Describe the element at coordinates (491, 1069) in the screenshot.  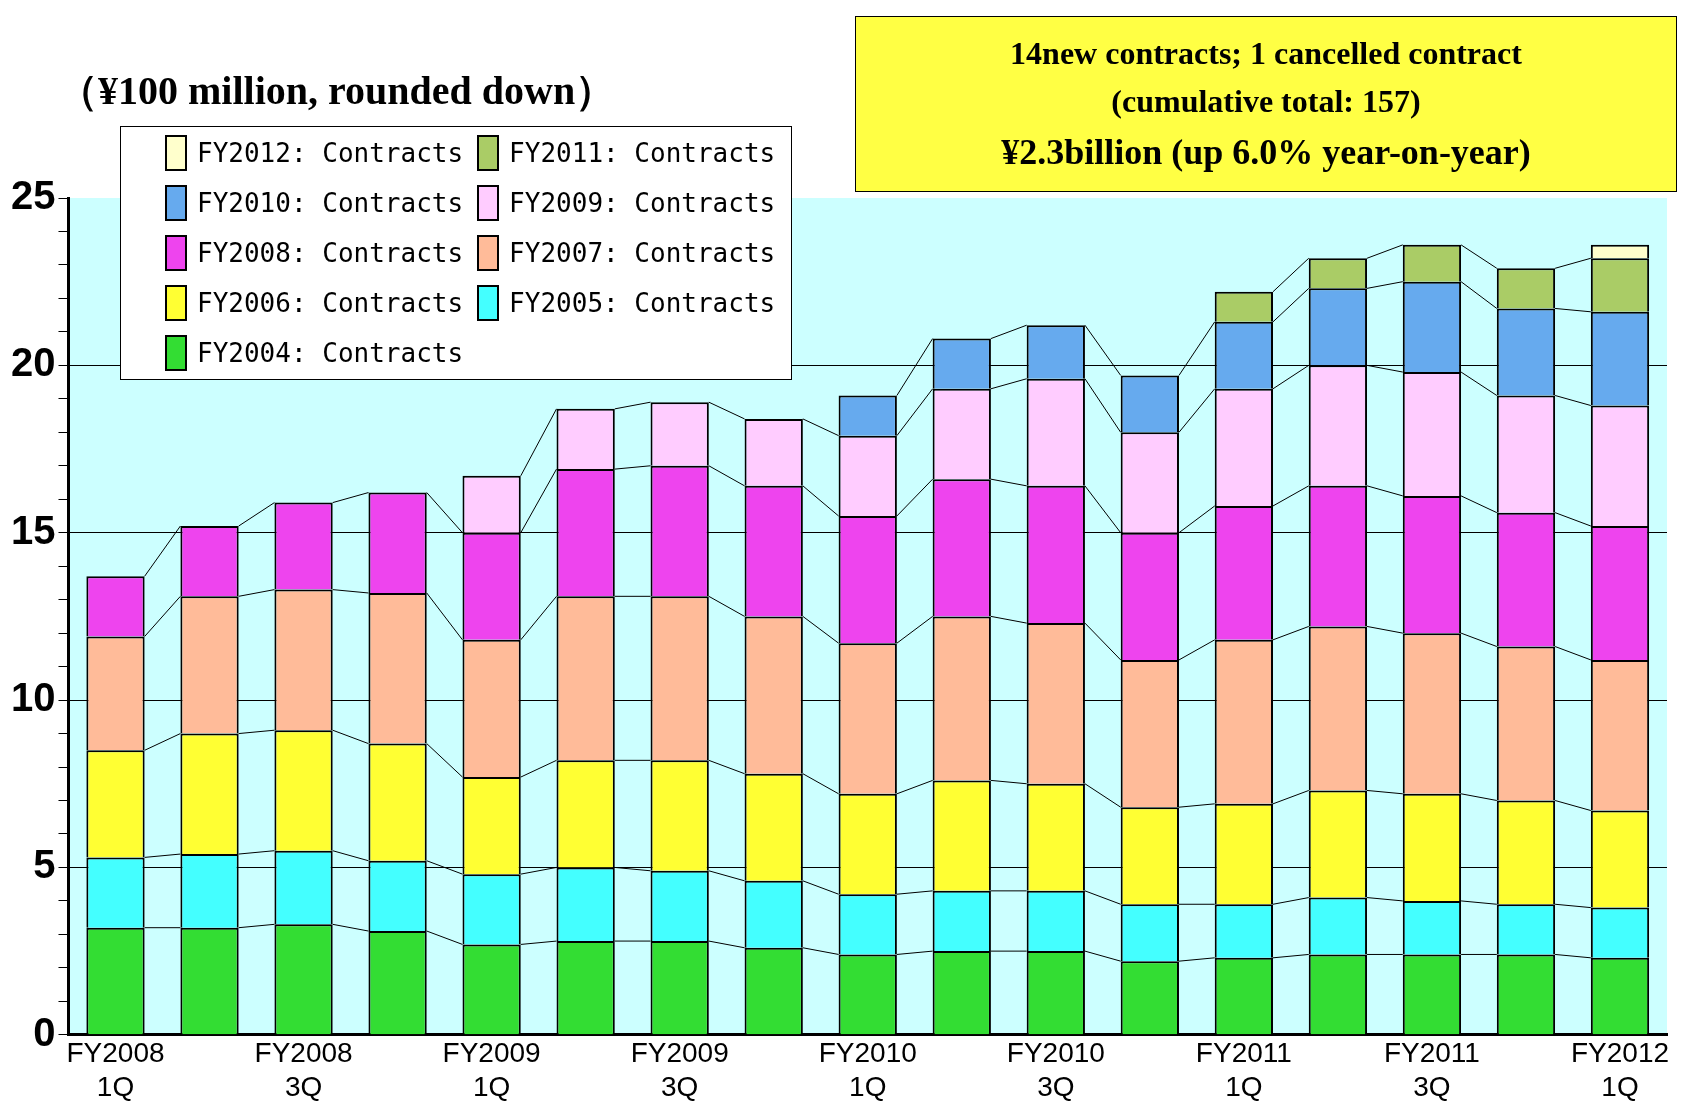
I see `x-tick-label: FY2009 1Q` at that location.